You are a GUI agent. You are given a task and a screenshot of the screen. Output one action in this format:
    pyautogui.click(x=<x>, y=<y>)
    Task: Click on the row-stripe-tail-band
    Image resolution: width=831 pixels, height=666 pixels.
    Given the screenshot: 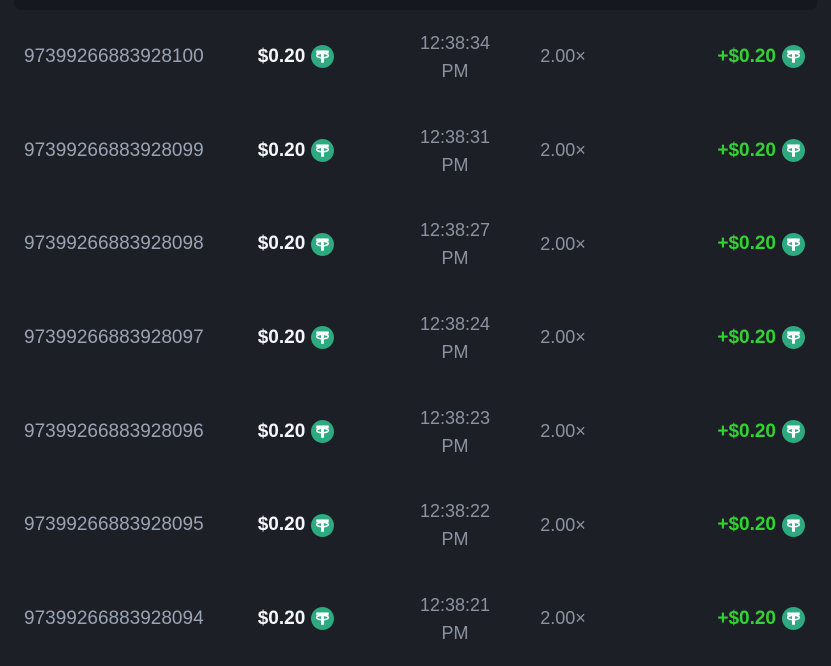 What is the action you would take?
    pyautogui.click(x=415, y=5)
    